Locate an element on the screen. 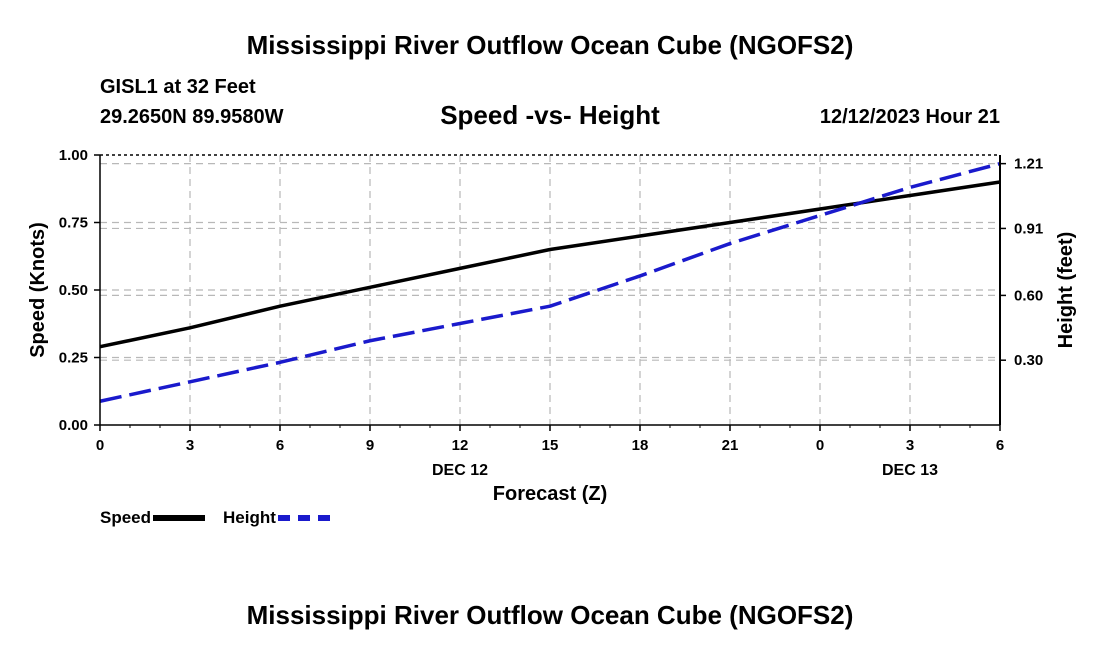 The image size is (1100, 650). x-tick-label: 9 is located at coordinates (370, 445).